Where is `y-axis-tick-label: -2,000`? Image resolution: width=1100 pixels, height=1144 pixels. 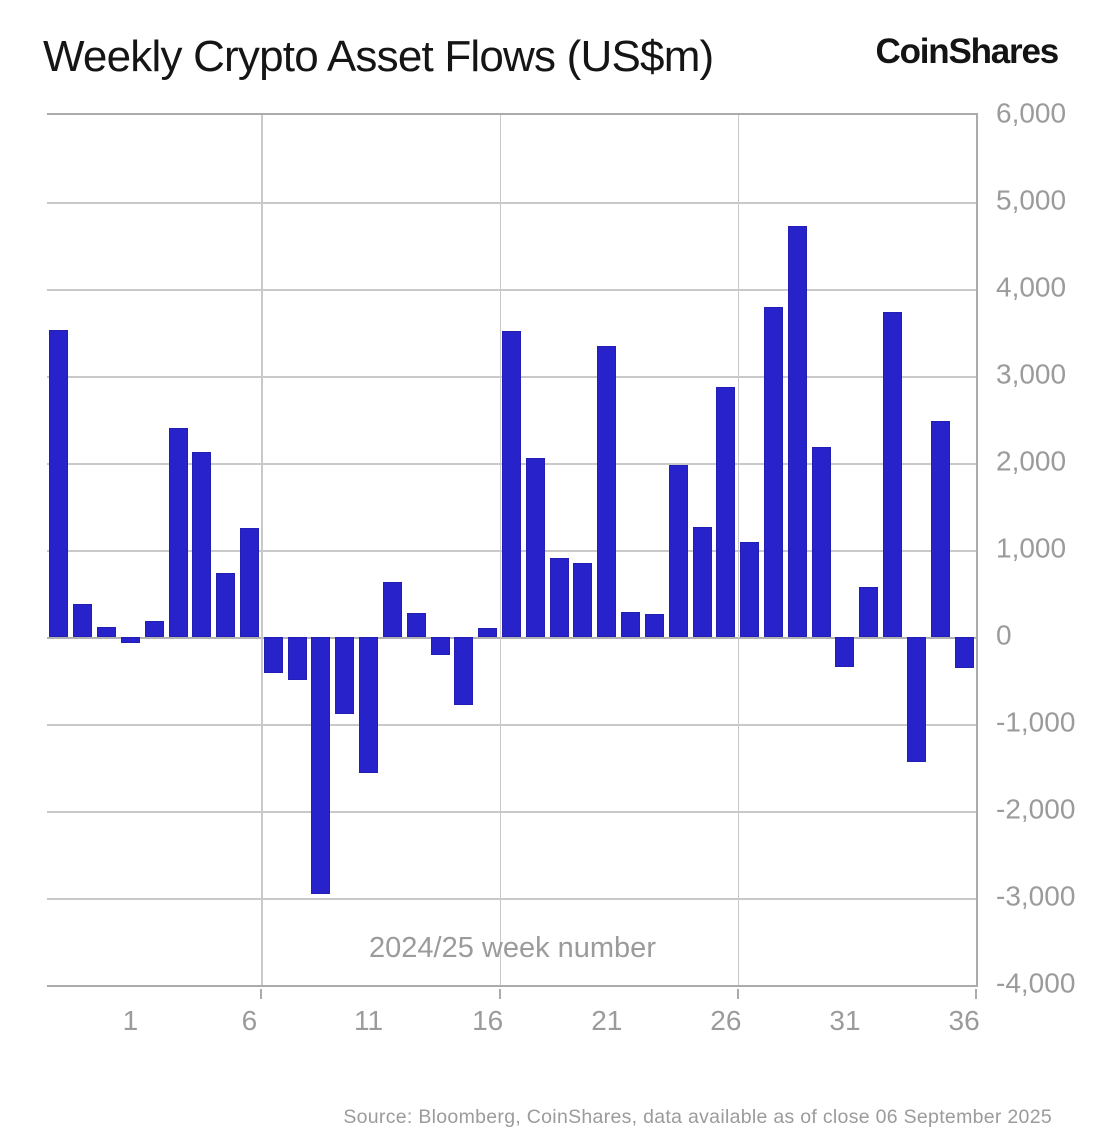
y-axis-tick-label: -2,000 is located at coordinates (1036, 809).